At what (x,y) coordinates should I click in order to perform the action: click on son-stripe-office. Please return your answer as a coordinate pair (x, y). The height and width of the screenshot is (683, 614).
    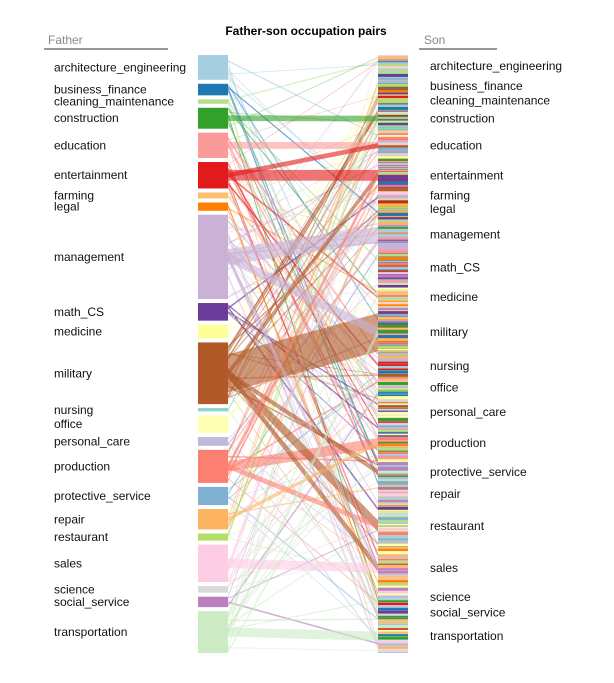
    Looking at the image, I should click on (393, 387).